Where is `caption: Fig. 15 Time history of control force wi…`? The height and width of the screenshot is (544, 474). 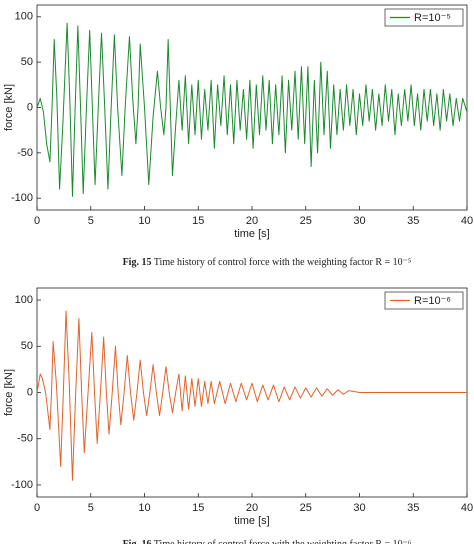
caption: Fig. 15 Time history of control force wi… is located at coordinates (267, 262).